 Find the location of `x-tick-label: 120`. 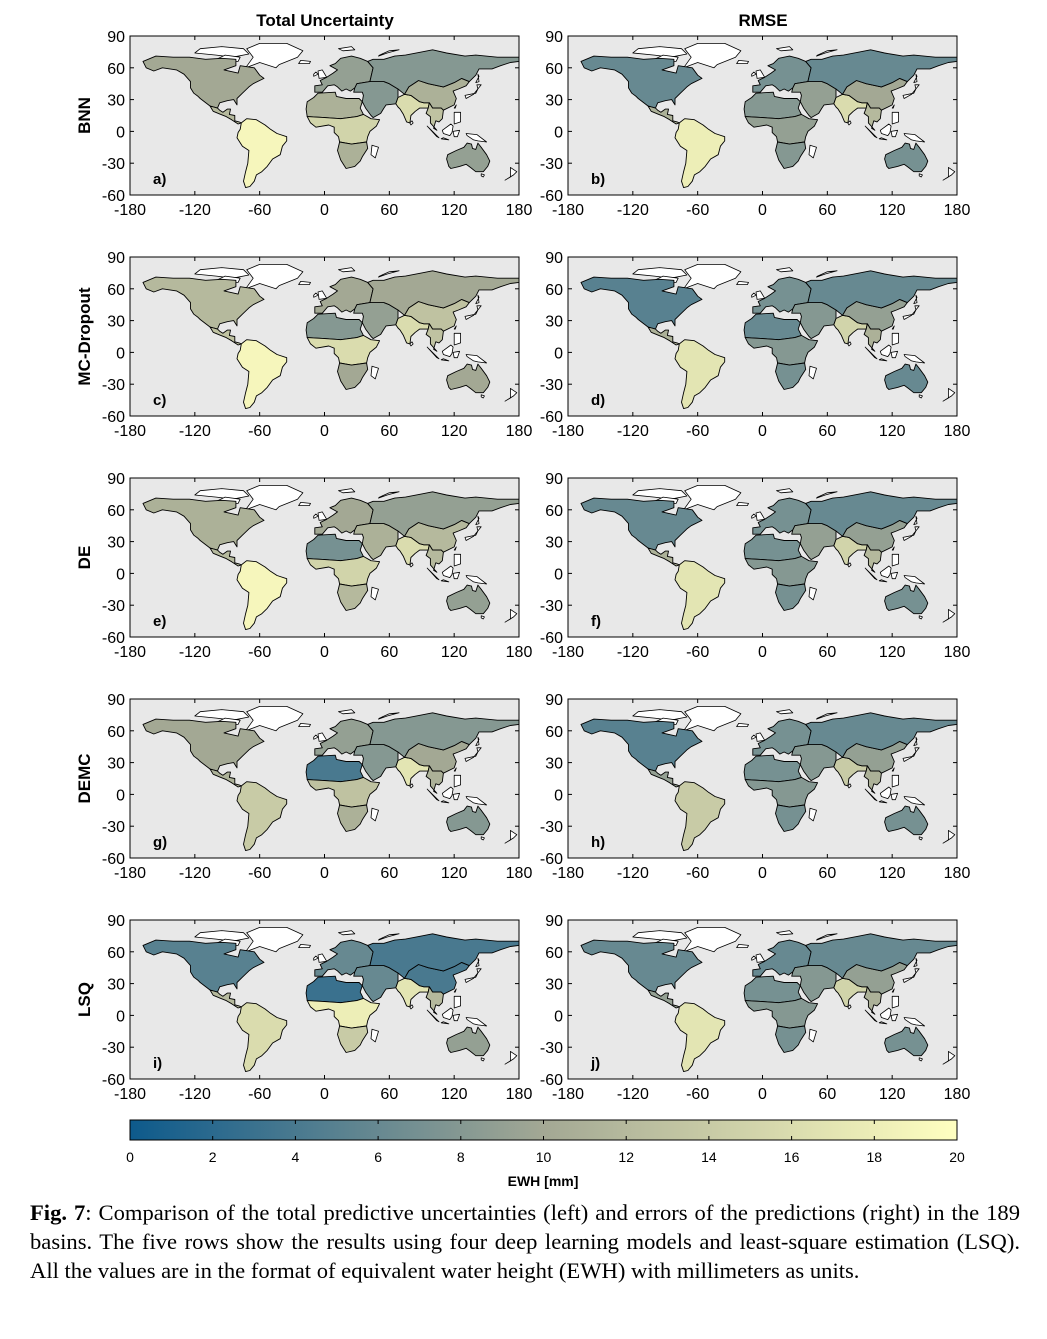

x-tick-label: 120 is located at coordinates (454, 431).